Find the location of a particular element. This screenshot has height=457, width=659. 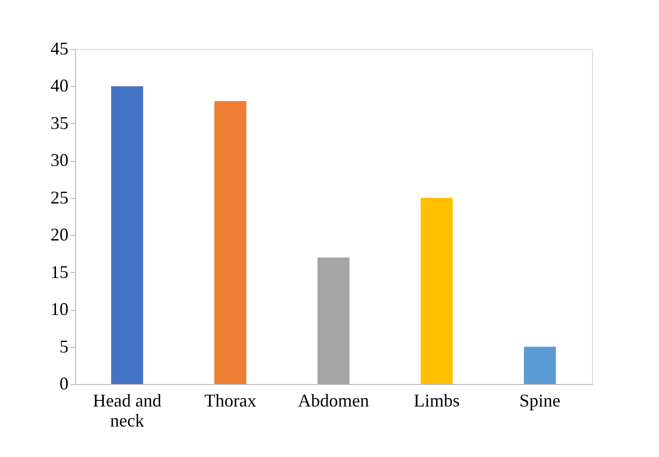

x-tick-label: Spine is located at coordinates (539, 400).